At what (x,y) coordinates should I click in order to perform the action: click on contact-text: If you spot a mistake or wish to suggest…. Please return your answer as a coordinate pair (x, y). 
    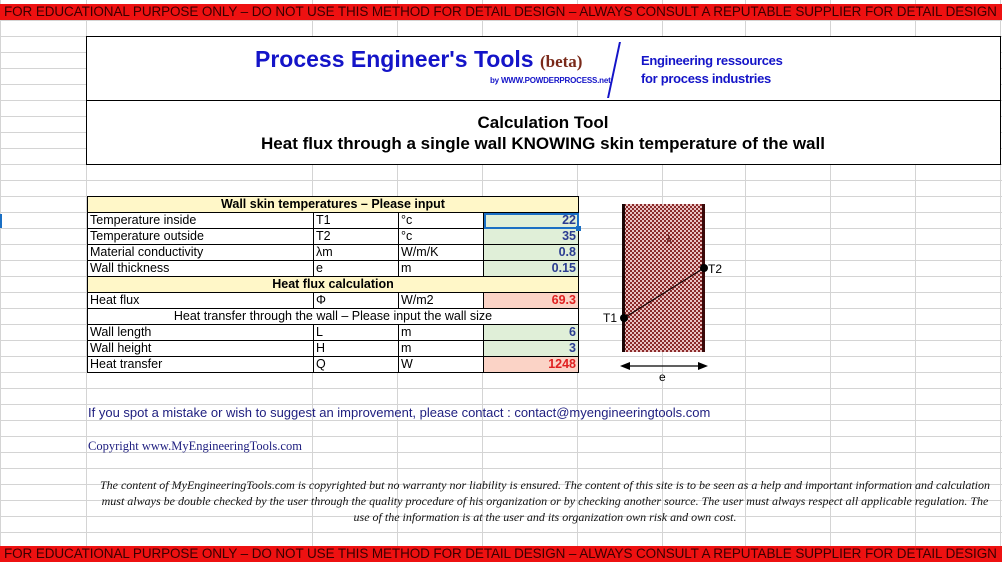
    Looking at the image, I should click on (399, 412).